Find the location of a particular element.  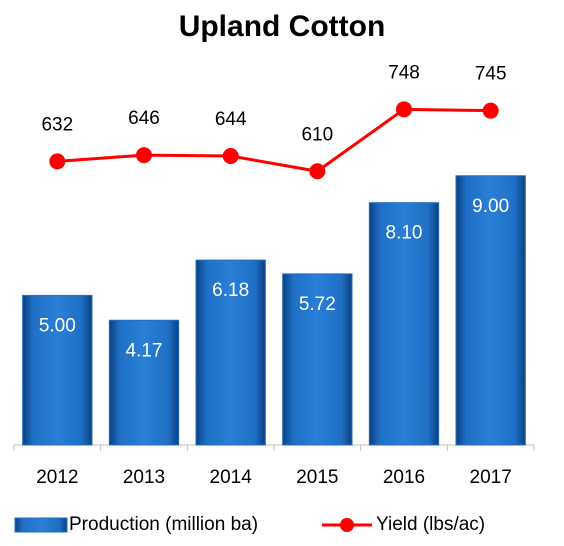

x-tick-label: 2017 is located at coordinates (491, 477).